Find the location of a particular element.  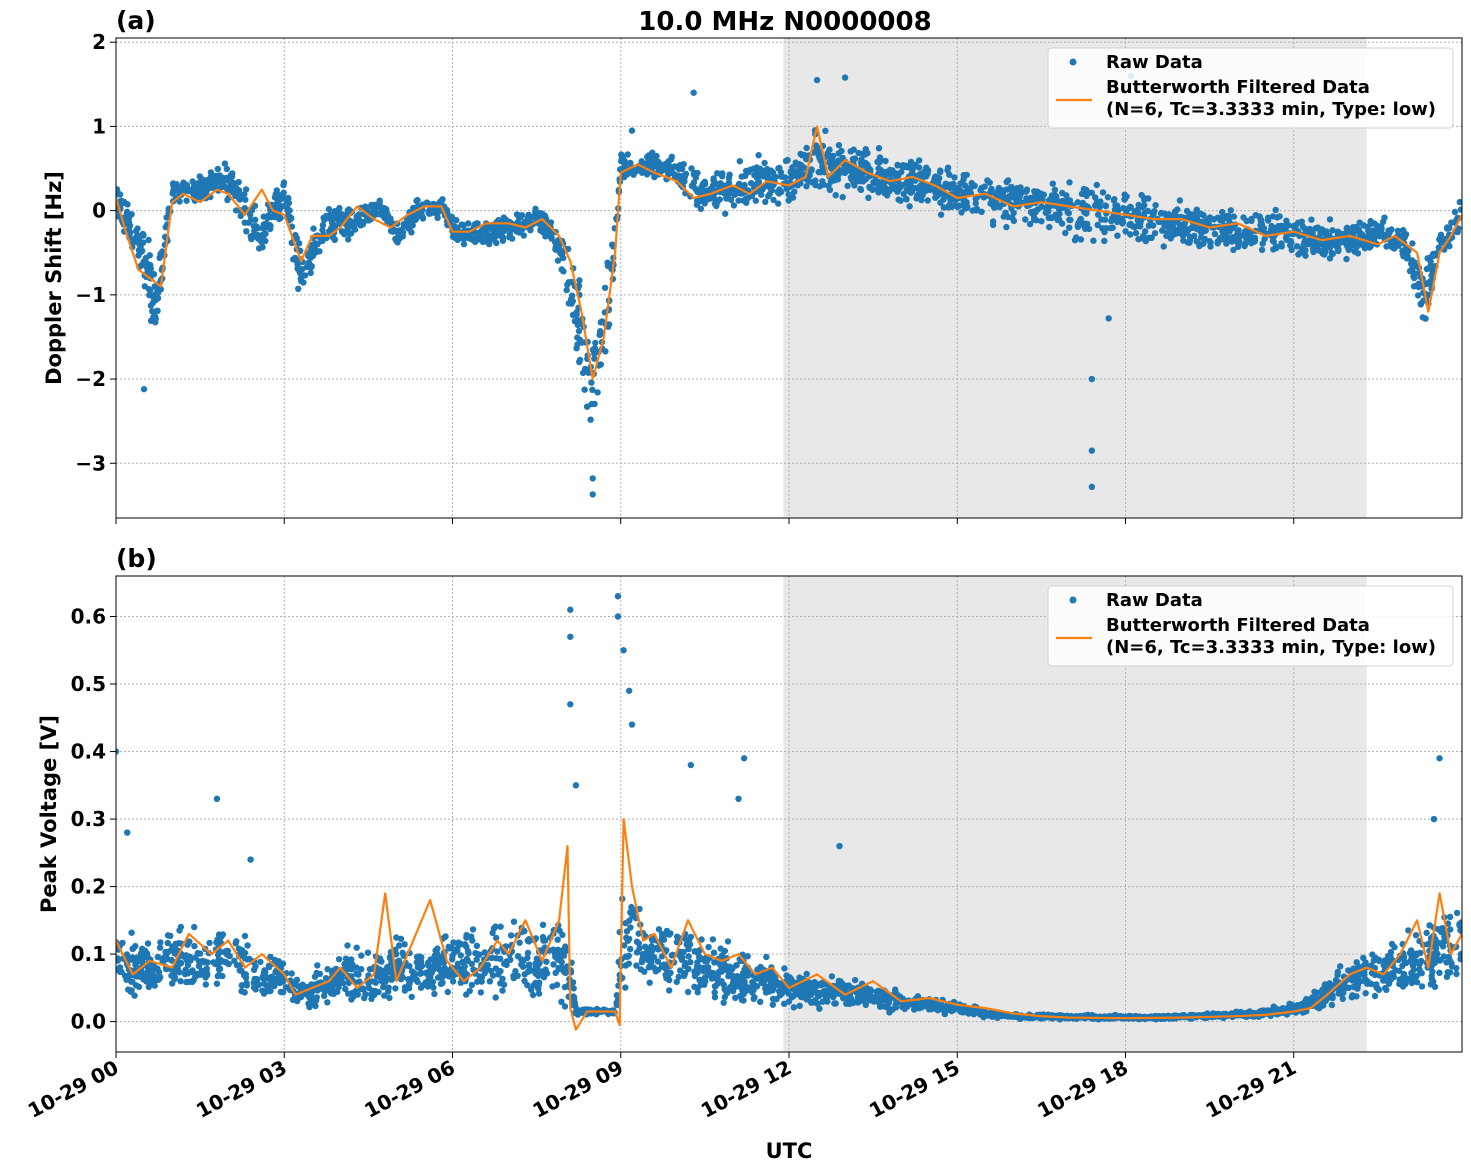

legend-label-raw: Raw Data is located at coordinates (1154, 62).